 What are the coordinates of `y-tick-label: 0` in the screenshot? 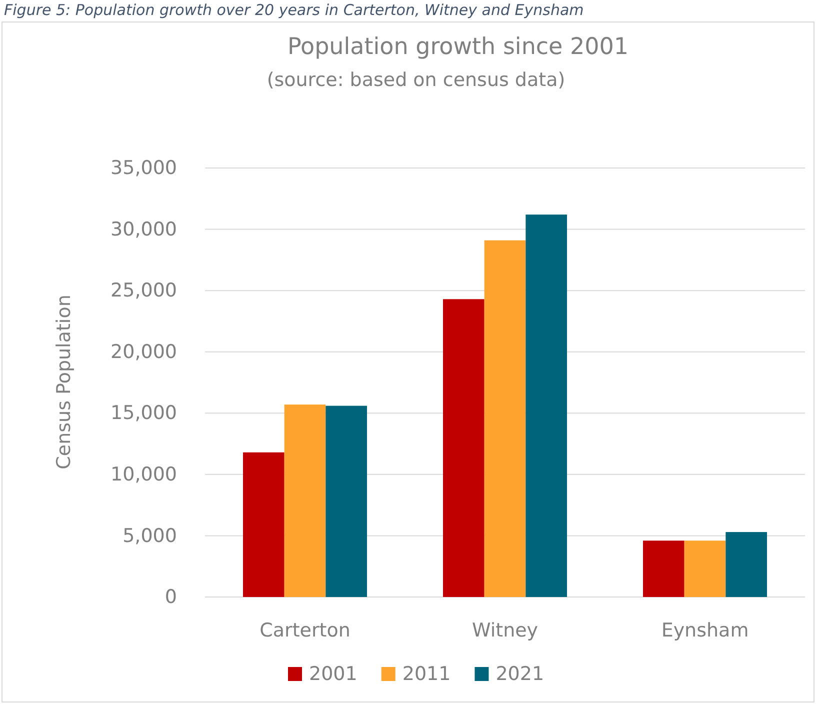 It's located at (170, 597).